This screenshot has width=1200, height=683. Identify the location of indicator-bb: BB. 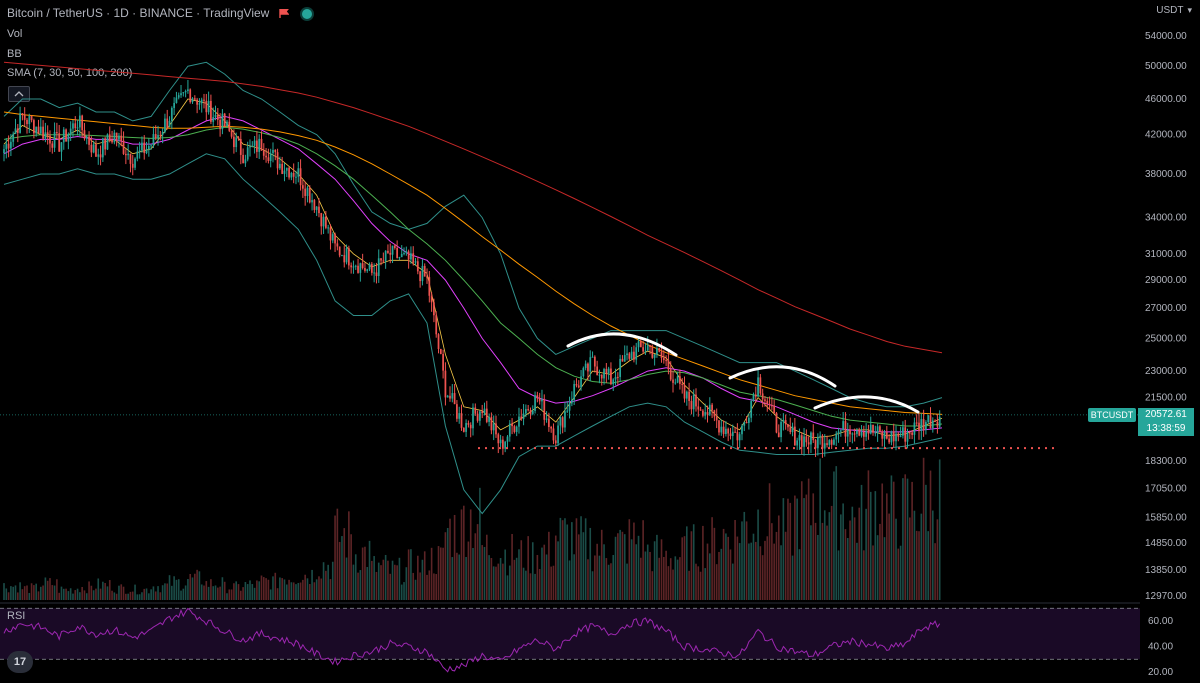
(14, 54).